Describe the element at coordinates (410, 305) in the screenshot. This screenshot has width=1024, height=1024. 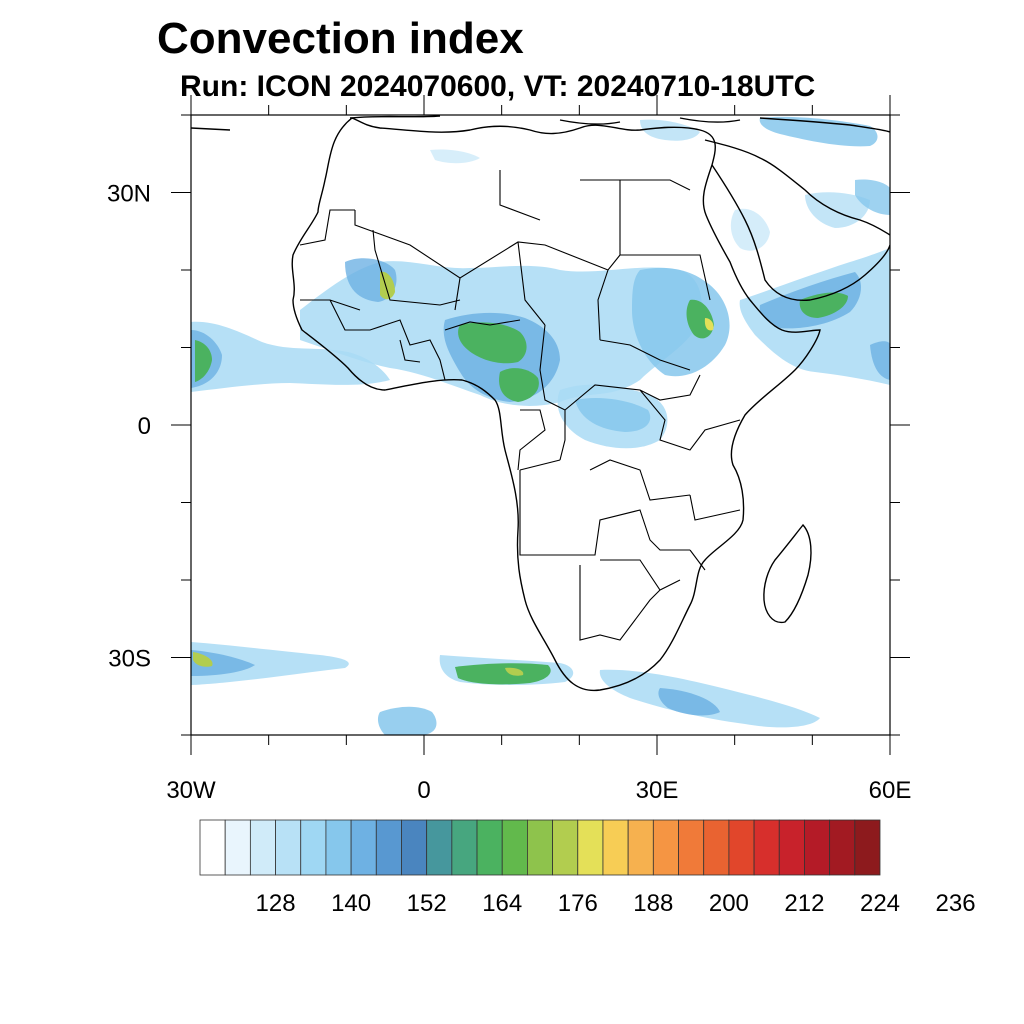
I see `country-borders-west` at that location.